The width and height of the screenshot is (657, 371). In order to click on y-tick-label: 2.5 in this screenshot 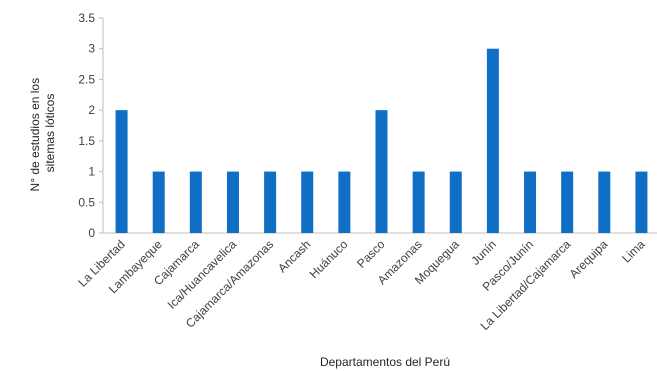, I will do `click(86, 79)`.